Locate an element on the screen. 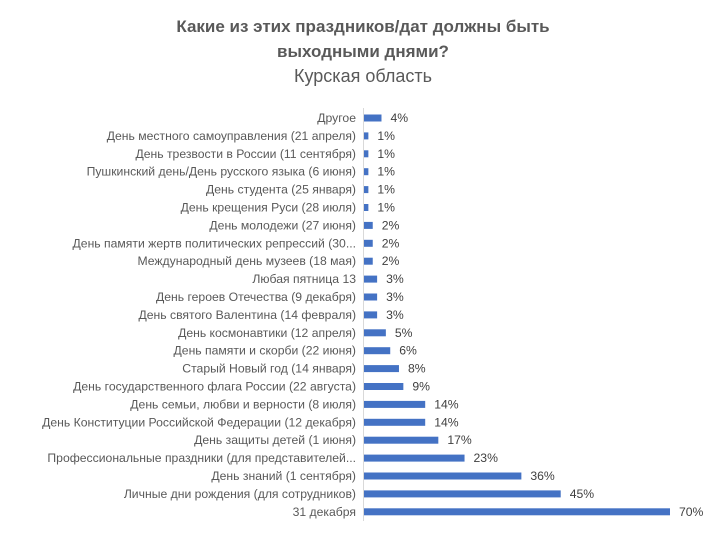 This screenshot has height=533, width=727. category-label: 31 декабря is located at coordinates (324, 512).